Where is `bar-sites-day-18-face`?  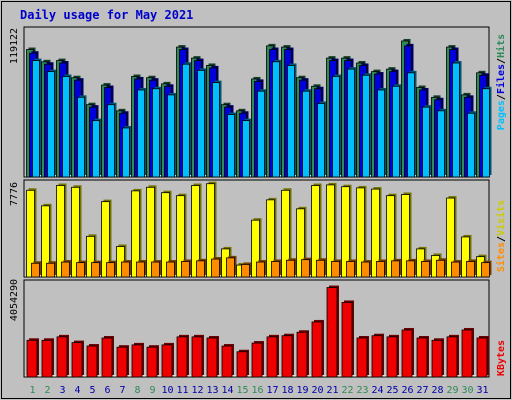 bar-sites-day-18-face is located at coordinates (290, 268).